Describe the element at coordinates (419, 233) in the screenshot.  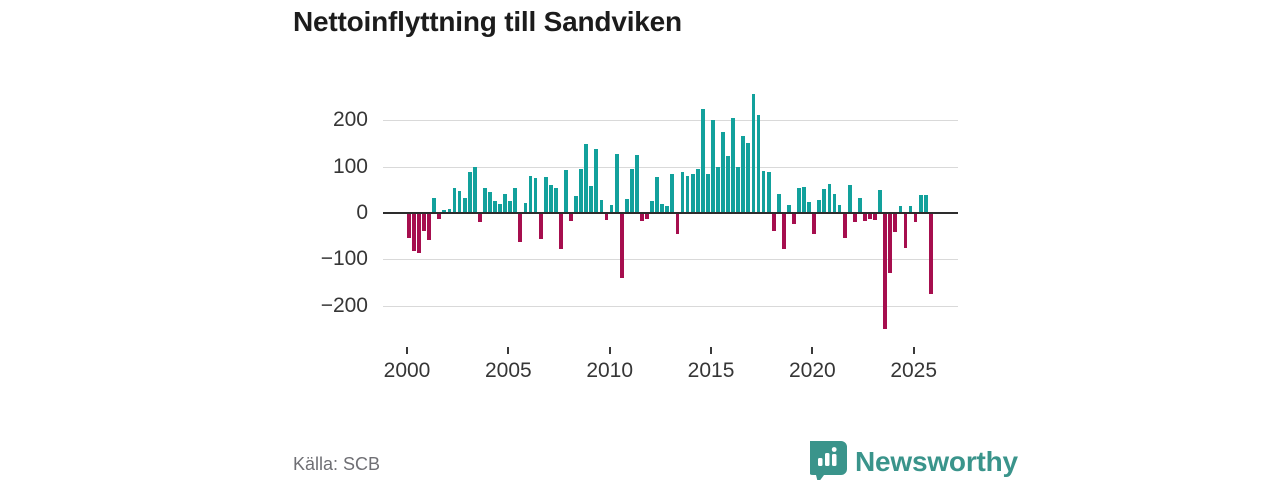
I see `bar-2000q3` at that location.